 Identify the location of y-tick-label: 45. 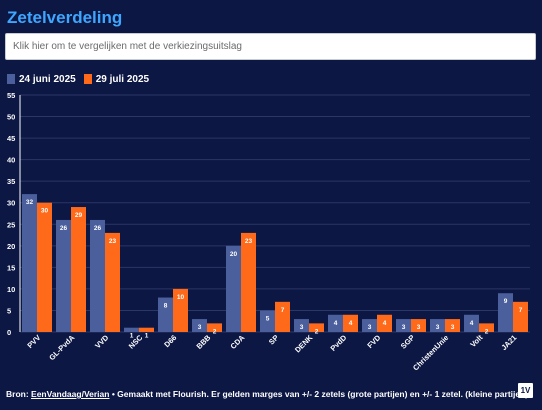
(11, 138).